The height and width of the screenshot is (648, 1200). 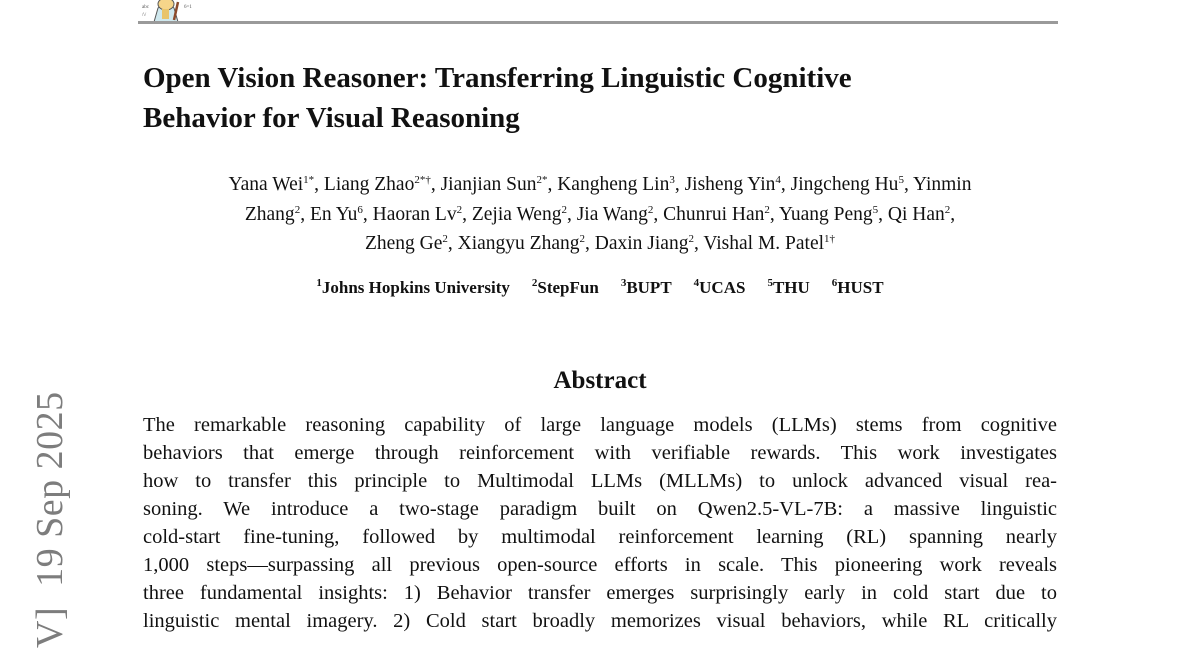 I want to click on affiliation-number: 2, so click(x=534, y=283).